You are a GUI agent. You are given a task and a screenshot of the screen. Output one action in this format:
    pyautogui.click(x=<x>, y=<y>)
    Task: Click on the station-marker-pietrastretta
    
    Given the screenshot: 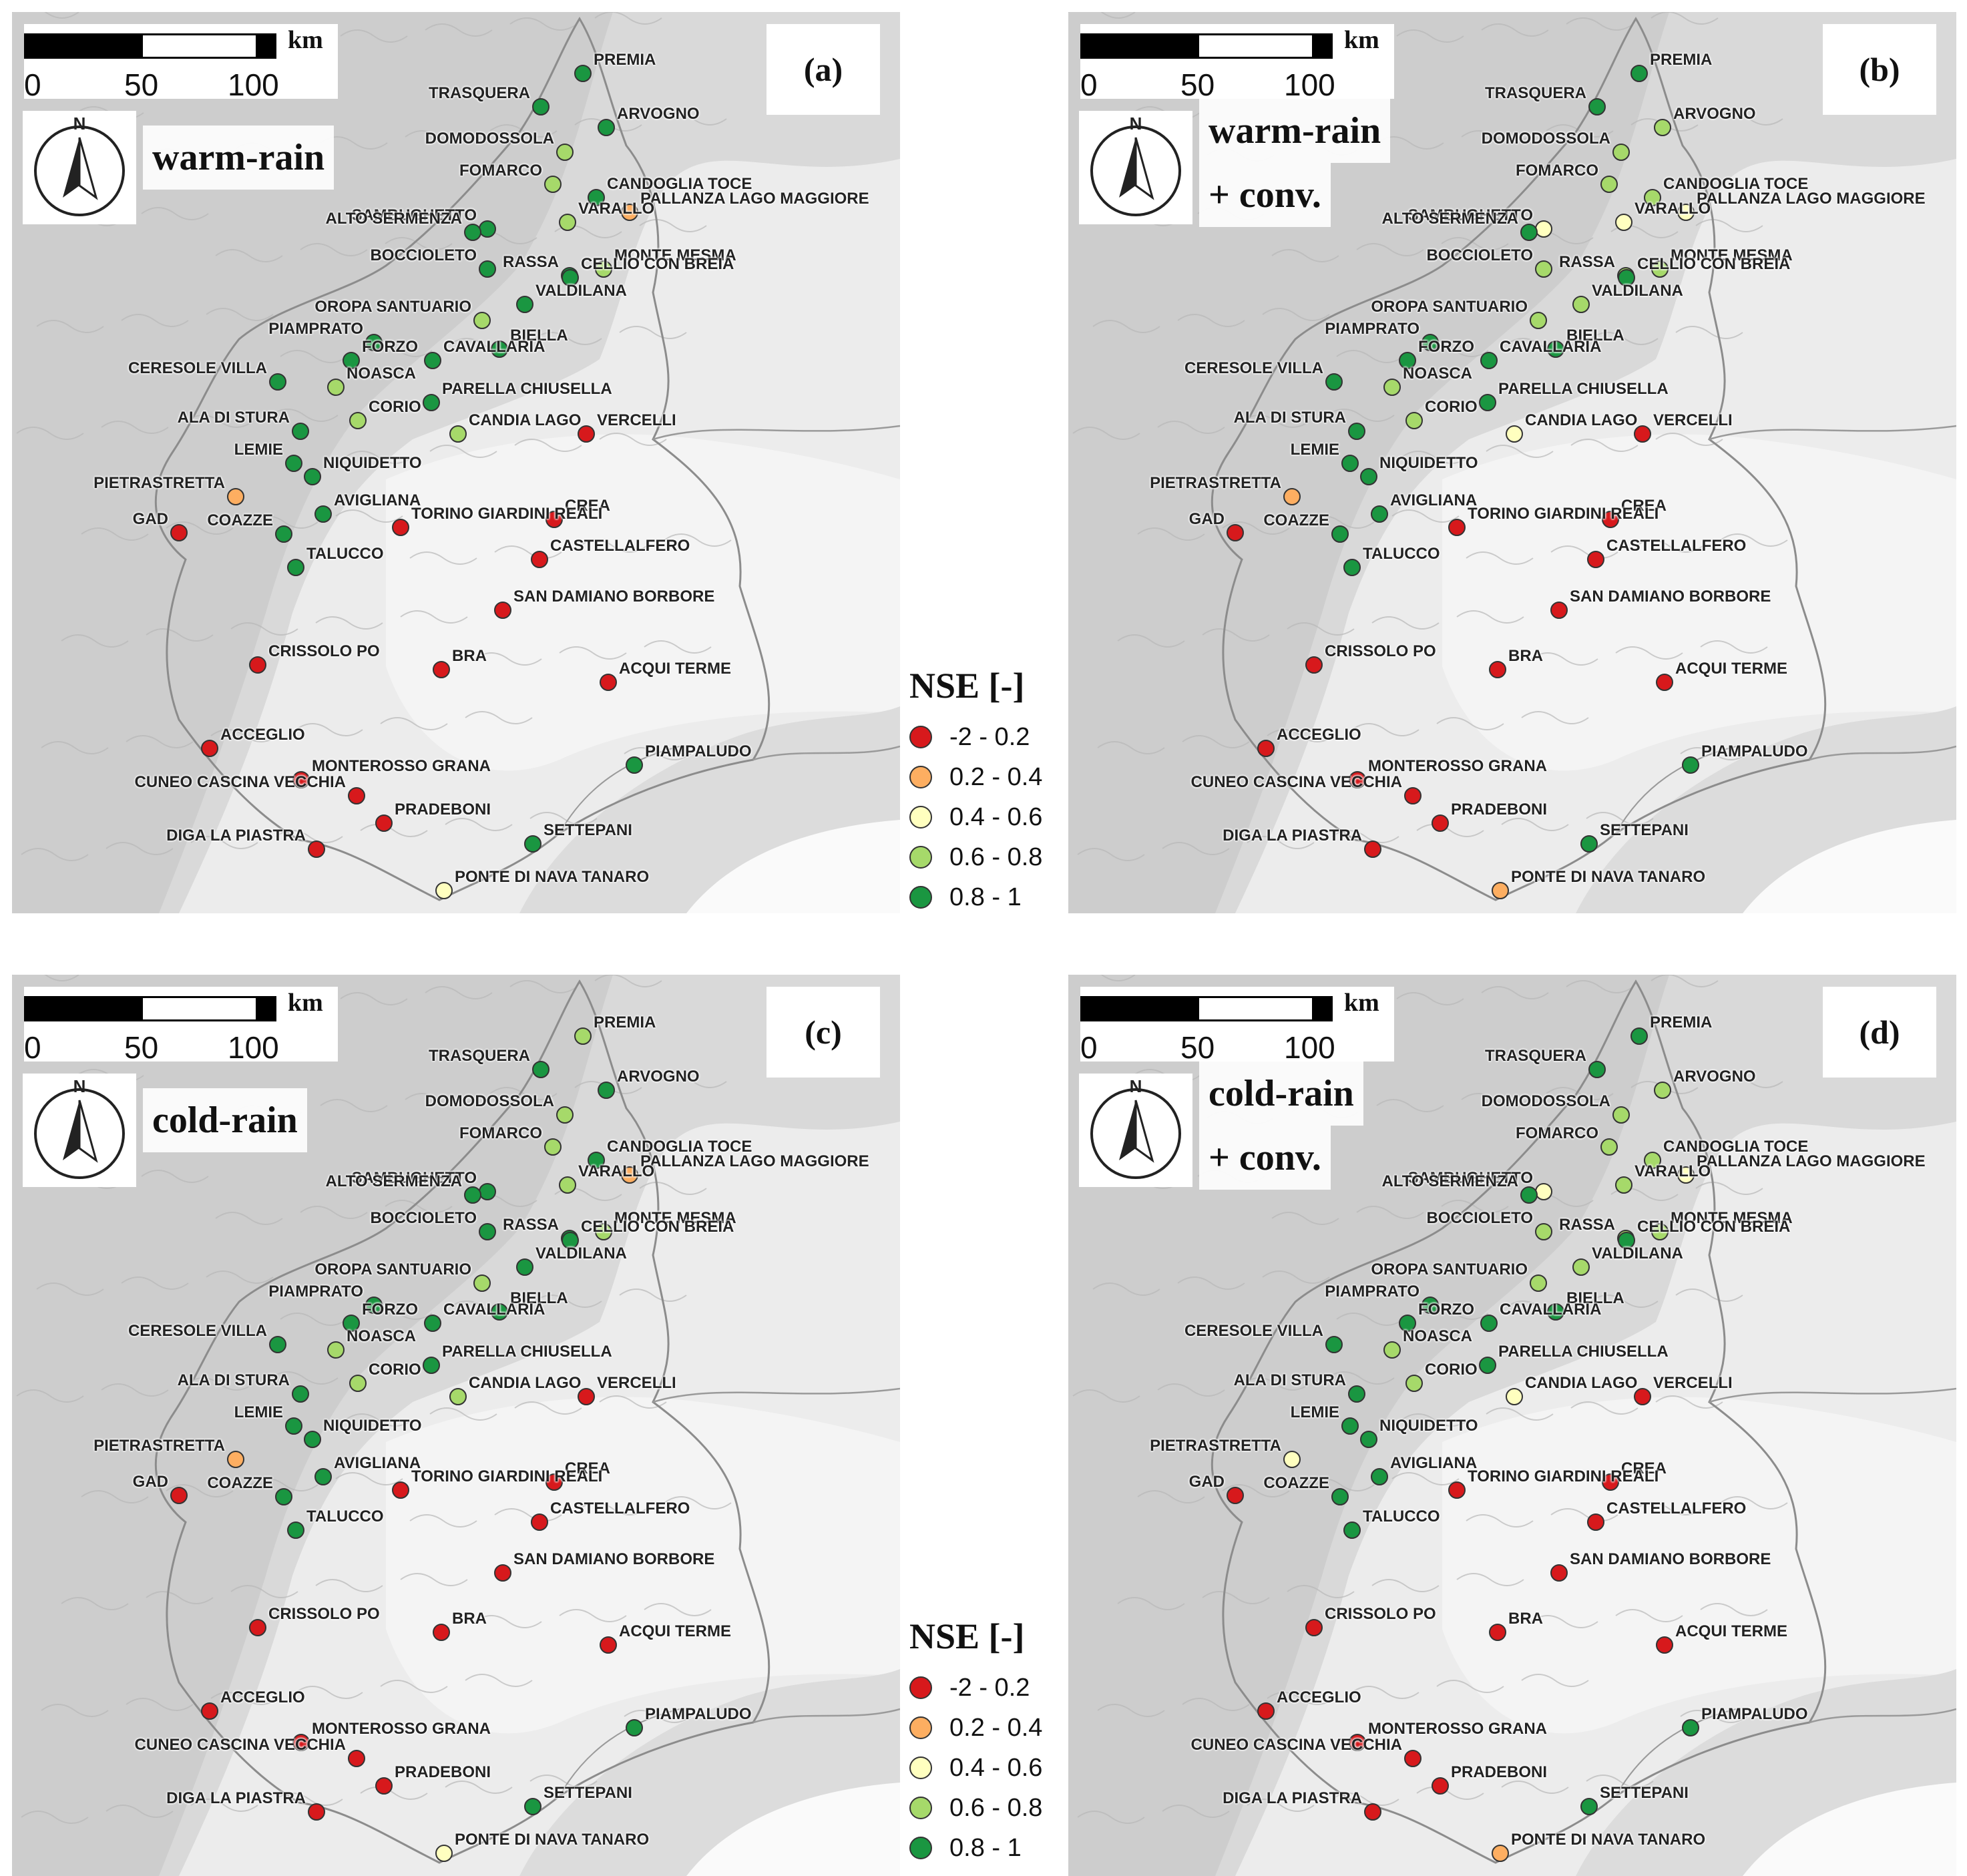 What is the action you would take?
    pyautogui.click(x=1292, y=1459)
    